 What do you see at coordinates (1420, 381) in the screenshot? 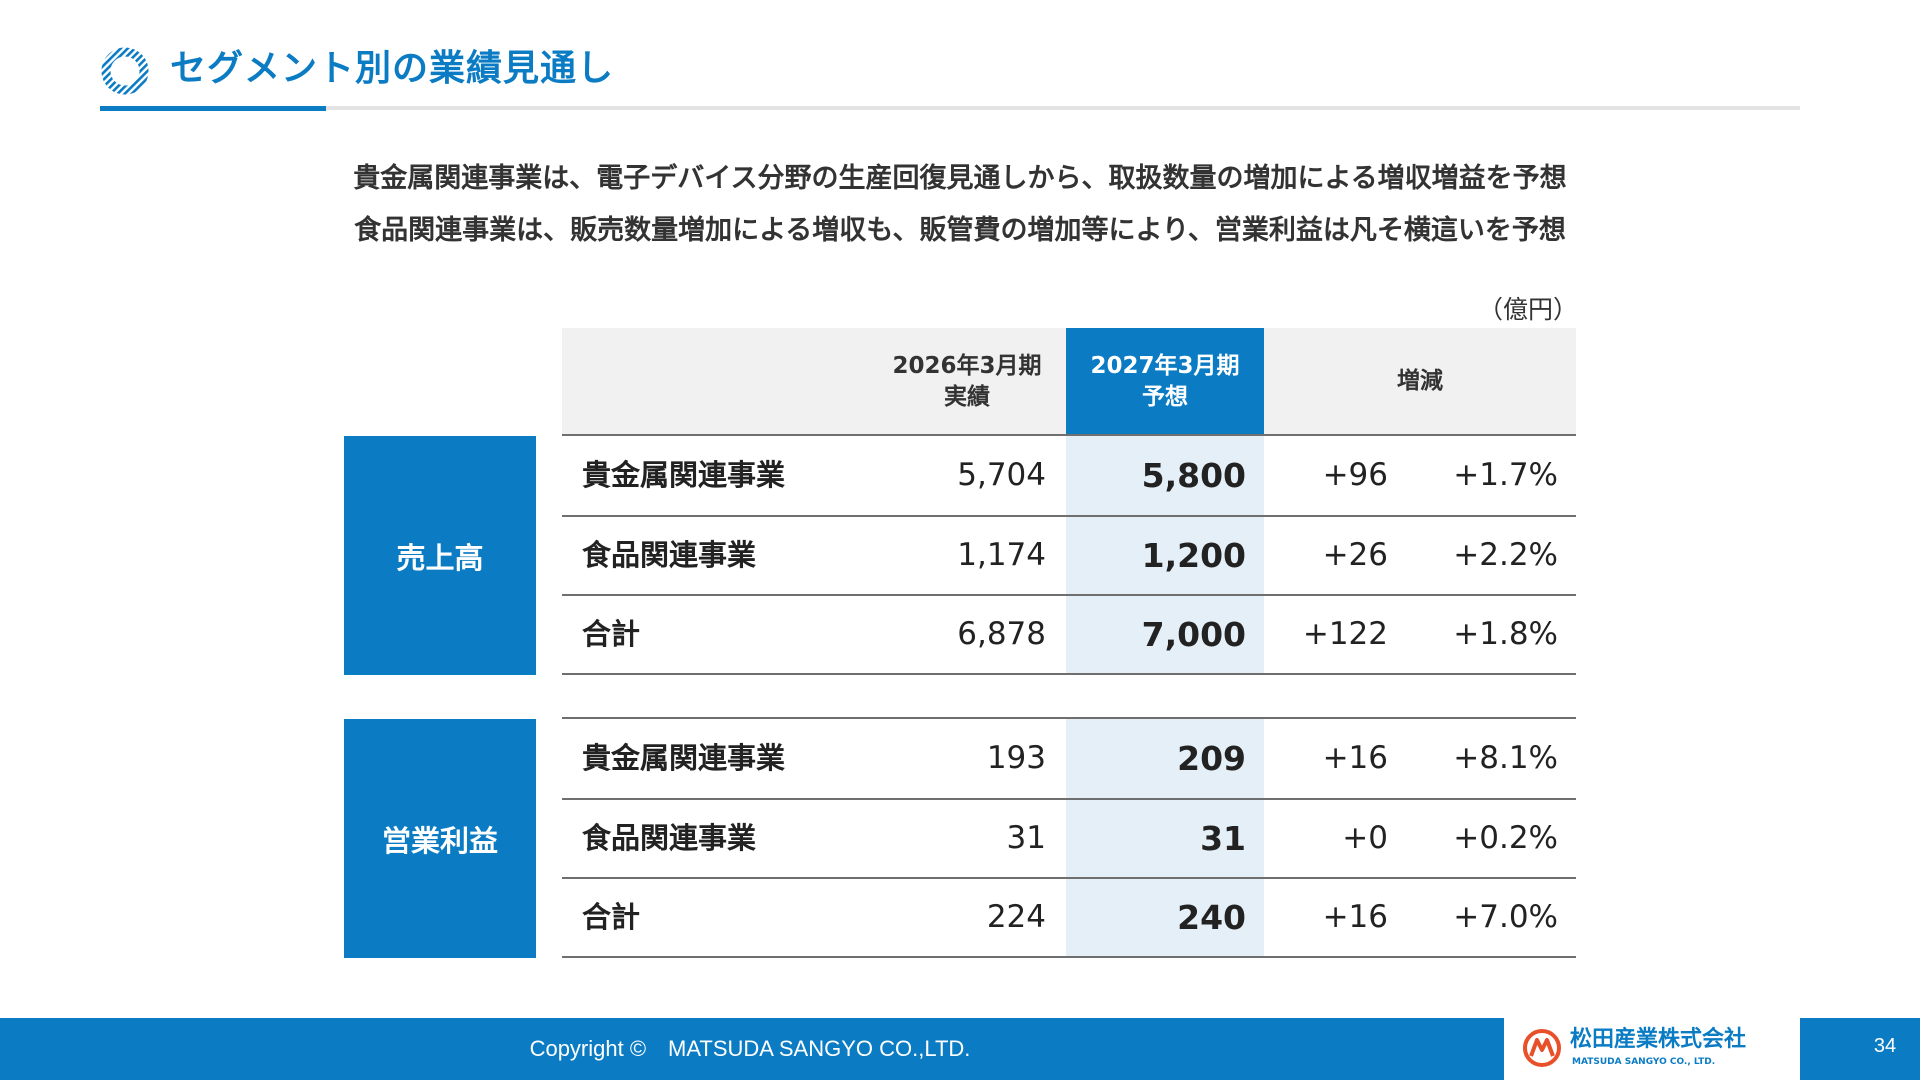
I see `column-header-diff: 増減` at bounding box center [1420, 381].